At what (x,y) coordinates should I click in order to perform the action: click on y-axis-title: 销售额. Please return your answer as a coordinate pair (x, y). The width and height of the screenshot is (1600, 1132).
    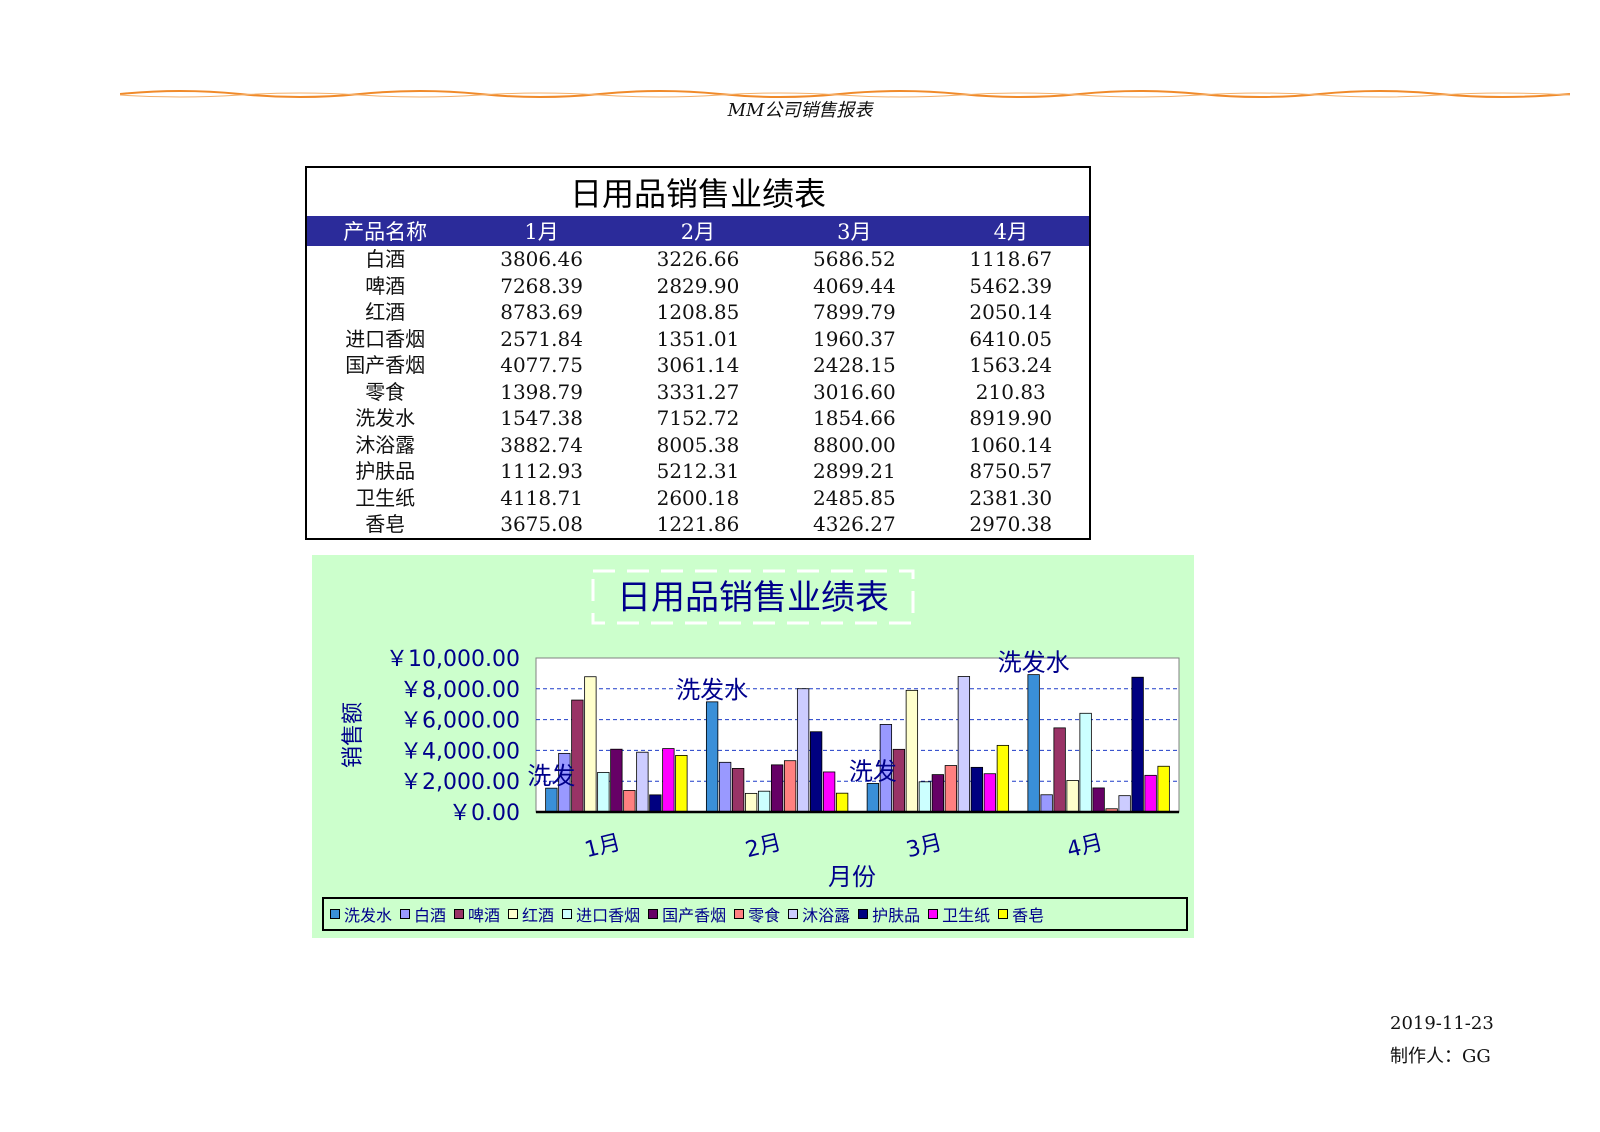
    Looking at the image, I should click on (353, 735).